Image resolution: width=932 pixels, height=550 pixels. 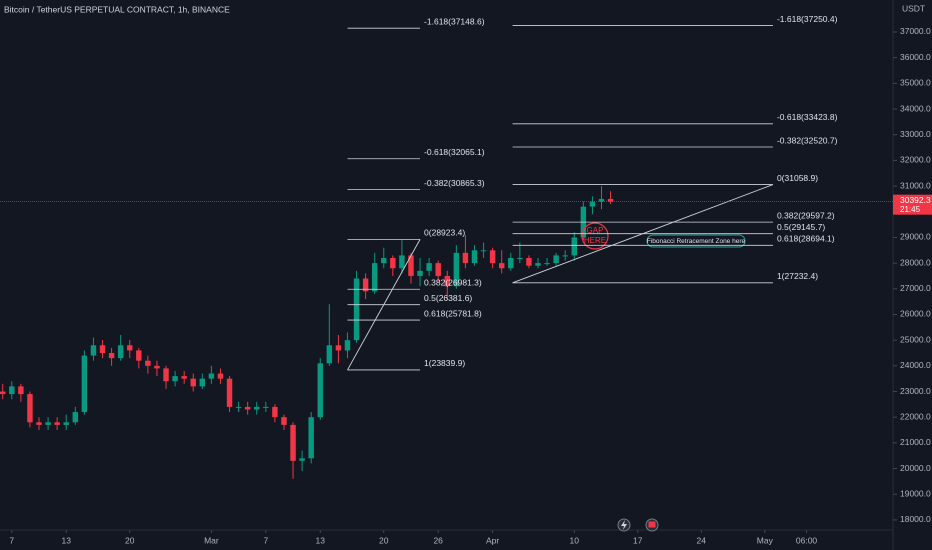 I want to click on x-tick-label: May, so click(x=765, y=540).